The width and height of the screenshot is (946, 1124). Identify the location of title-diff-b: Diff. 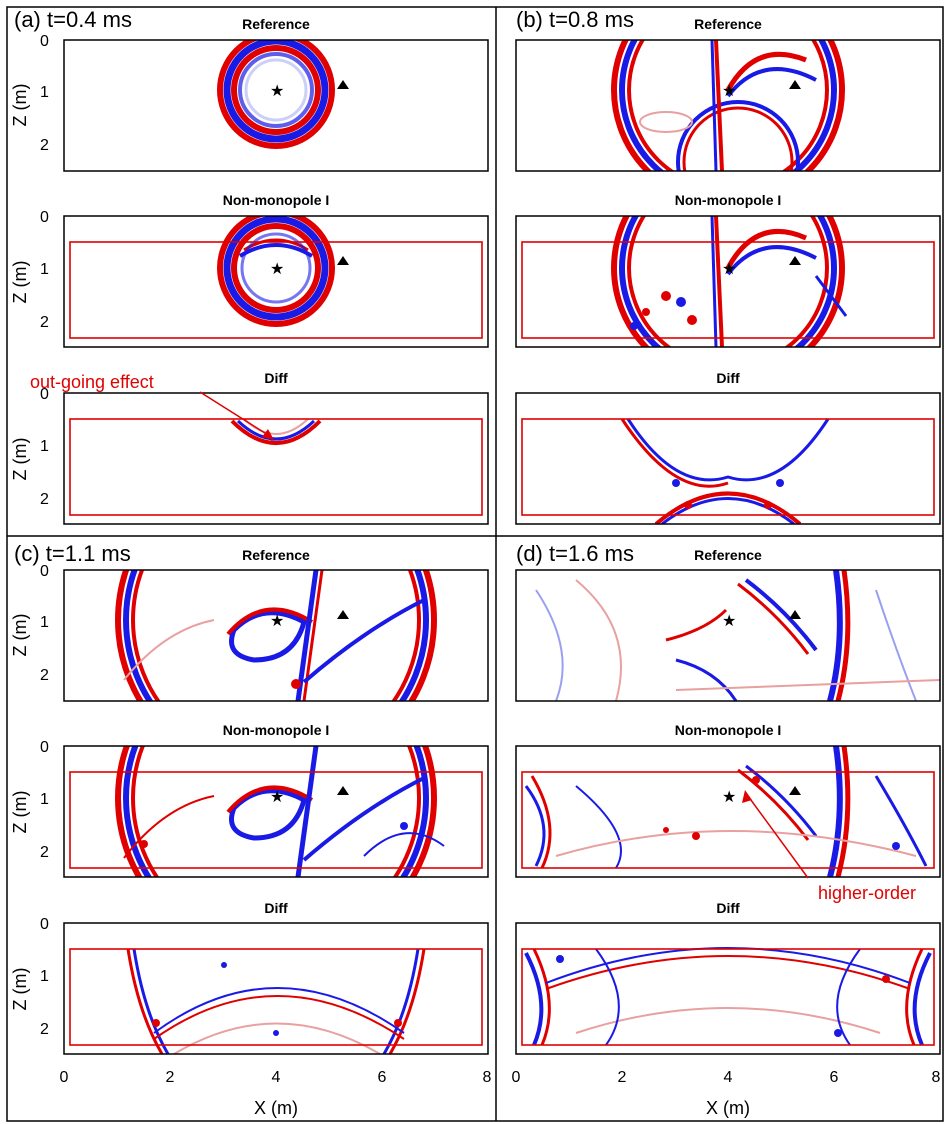
(728, 378).